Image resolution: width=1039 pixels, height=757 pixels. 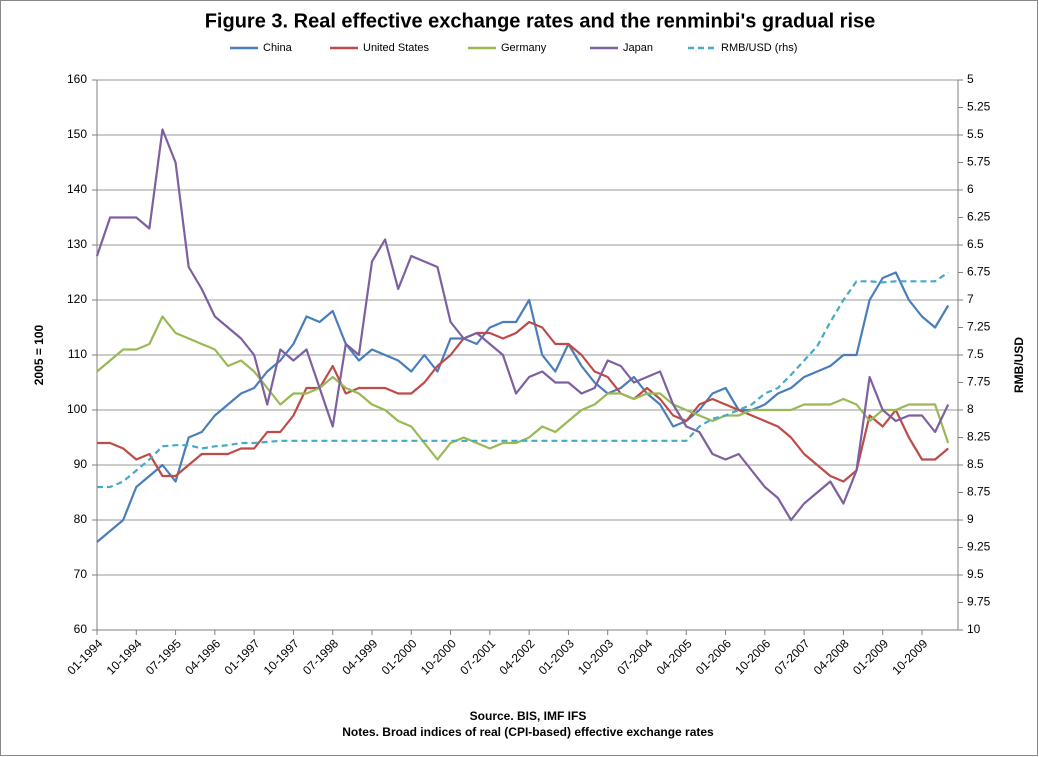 I want to click on legend-label: RMB/USD (rhs), so click(x=759, y=48).